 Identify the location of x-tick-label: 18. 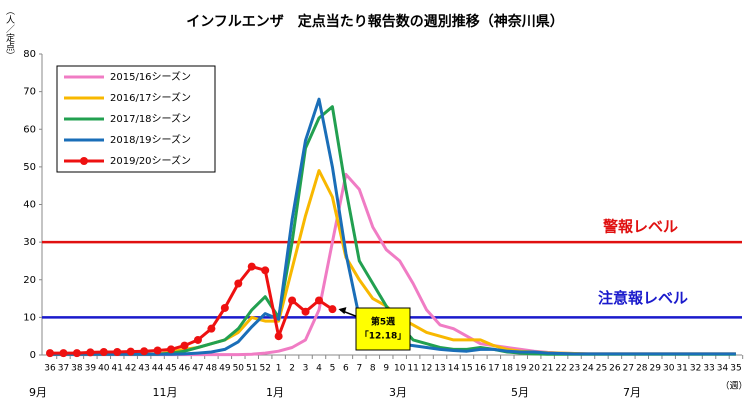
(508, 369).